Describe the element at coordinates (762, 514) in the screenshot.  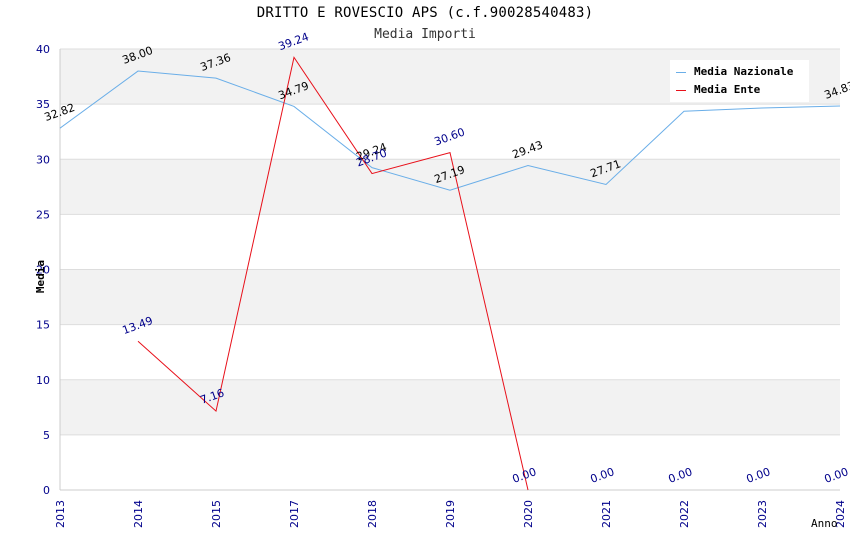
I see `x-tick-label: 2023` at that location.